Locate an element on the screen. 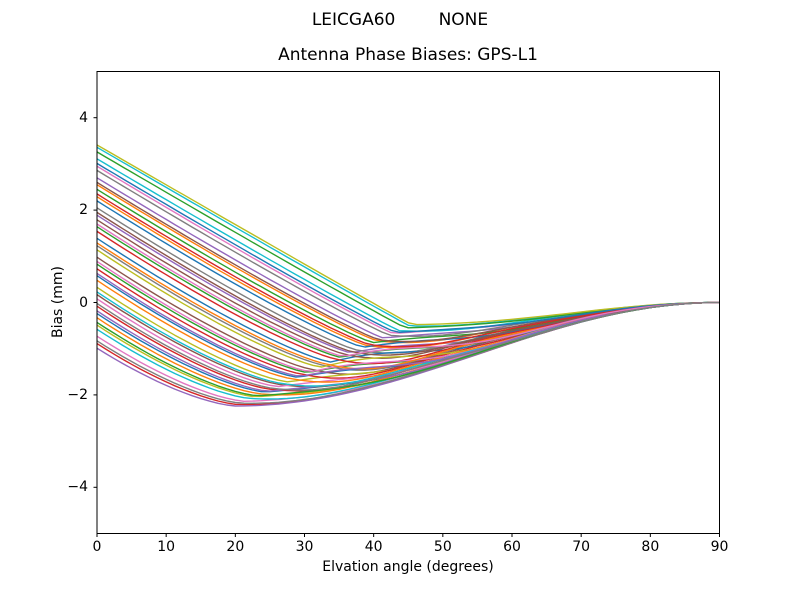 The image size is (800, 600). x-tick-label: 0 is located at coordinates (97, 547).